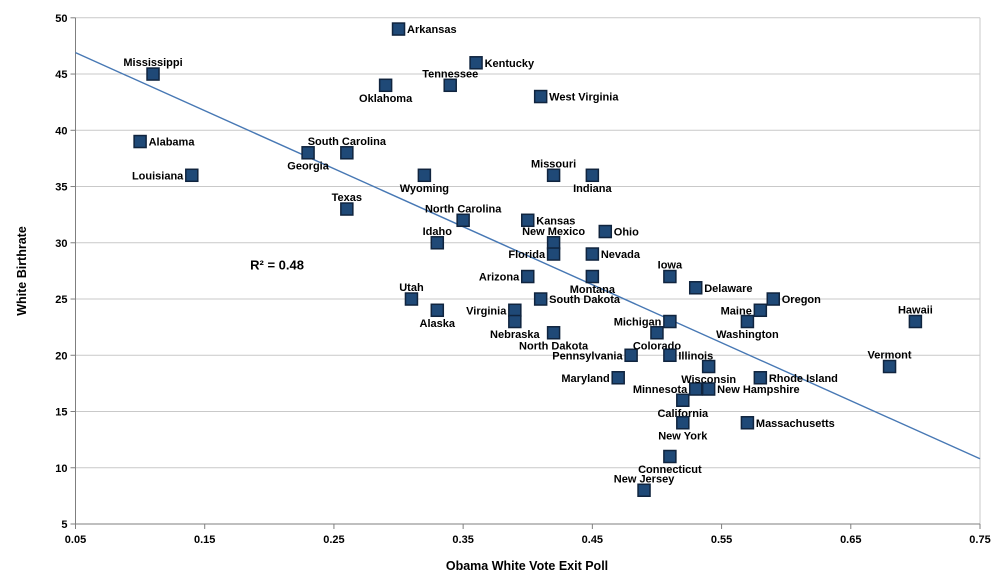  What do you see at coordinates (670, 470) in the screenshot?
I see `data-point-label: Connecticut` at bounding box center [670, 470].